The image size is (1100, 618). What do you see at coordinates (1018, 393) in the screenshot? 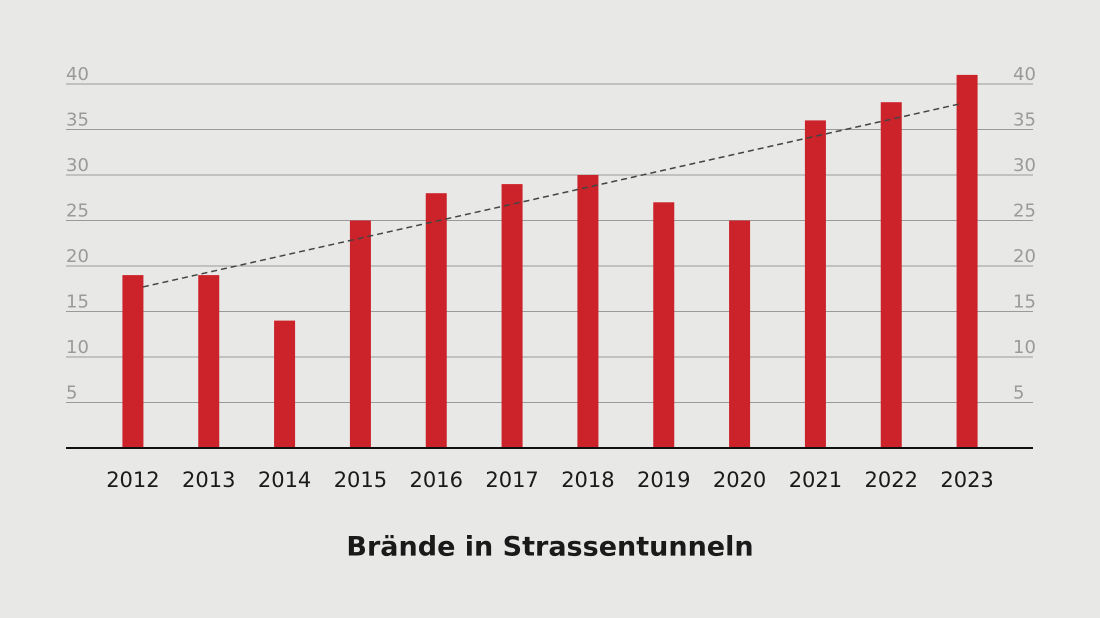
I see `y2-tick-label: 5` at bounding box center [1018, 393].